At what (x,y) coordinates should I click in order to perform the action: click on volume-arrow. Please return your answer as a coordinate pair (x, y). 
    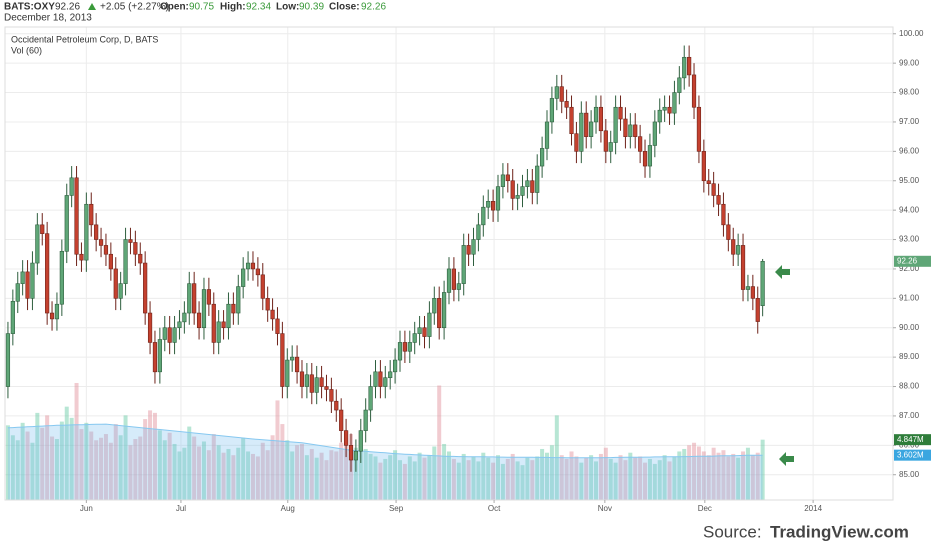
    Looking at the image, I should click on (786, 459).